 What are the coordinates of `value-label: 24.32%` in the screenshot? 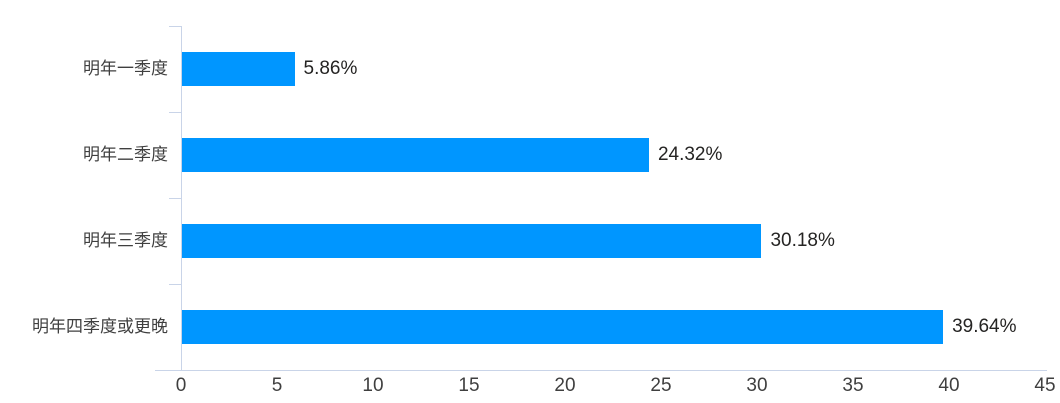 It's located at (690, 154).